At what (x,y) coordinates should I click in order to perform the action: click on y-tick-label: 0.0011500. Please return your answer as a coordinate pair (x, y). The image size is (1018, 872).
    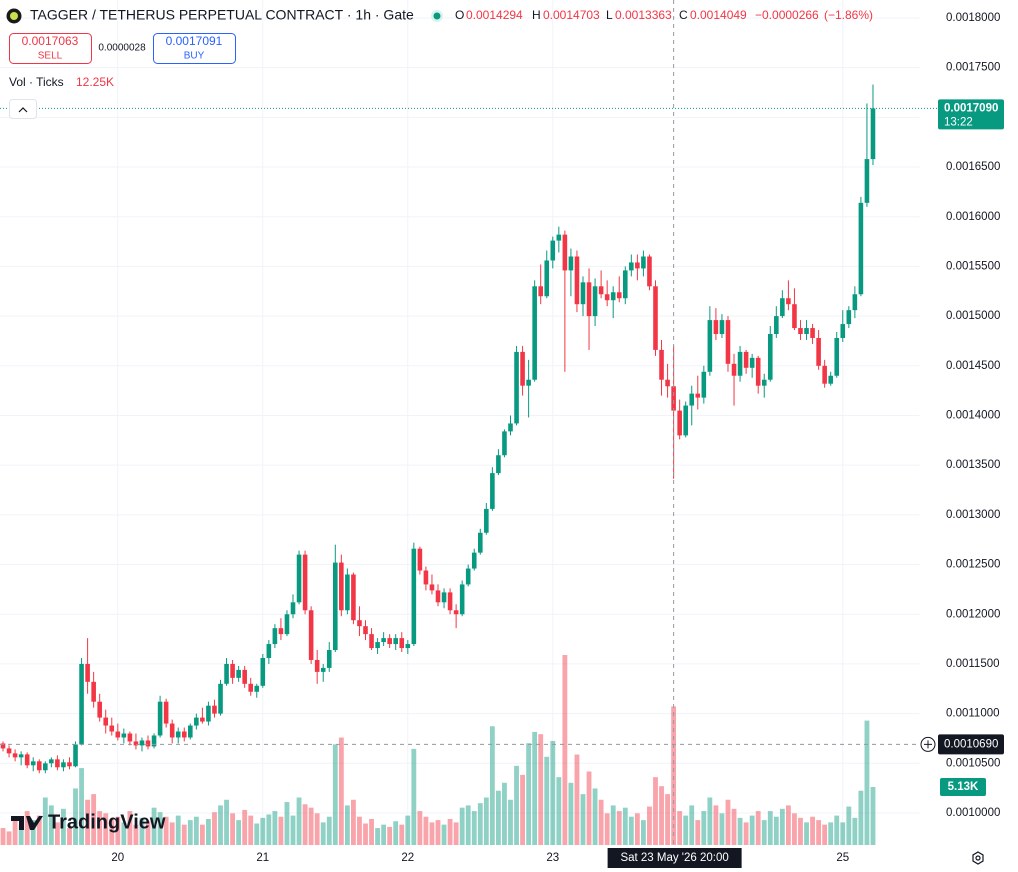
    Looking at the image, I should click on (973, 664).